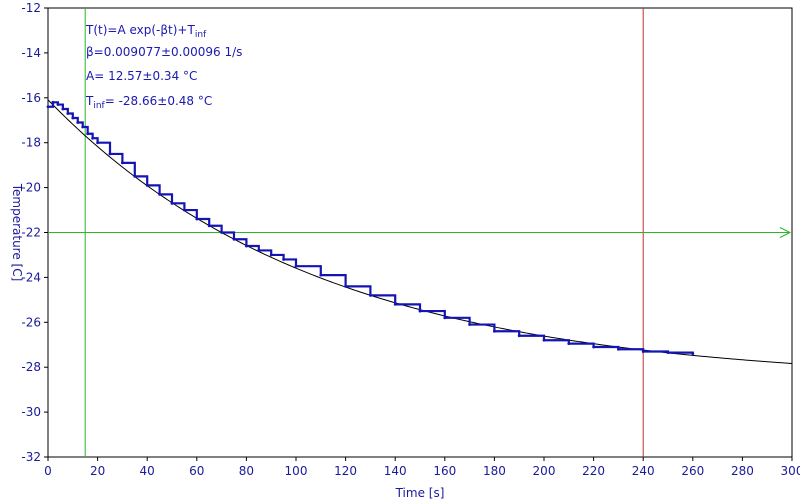 Image resolution: width=800 pixels, height=504 pixels. What do you see at coordinates (31, 457) in the screenshot?
I see `y-tick-label: -32` at bounding box center [31, 457].